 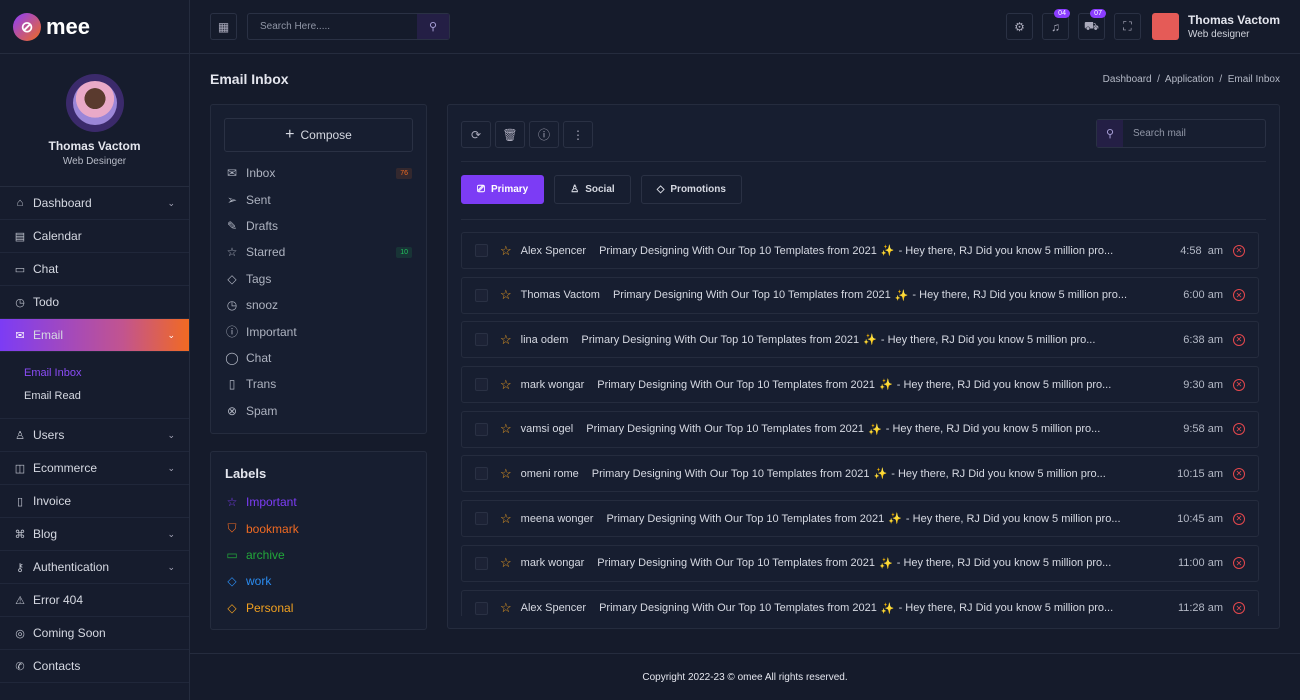 What do you see at coordinates (332, 26) in the screenshot?
I see `search-input` at bounding box center [332, 26].